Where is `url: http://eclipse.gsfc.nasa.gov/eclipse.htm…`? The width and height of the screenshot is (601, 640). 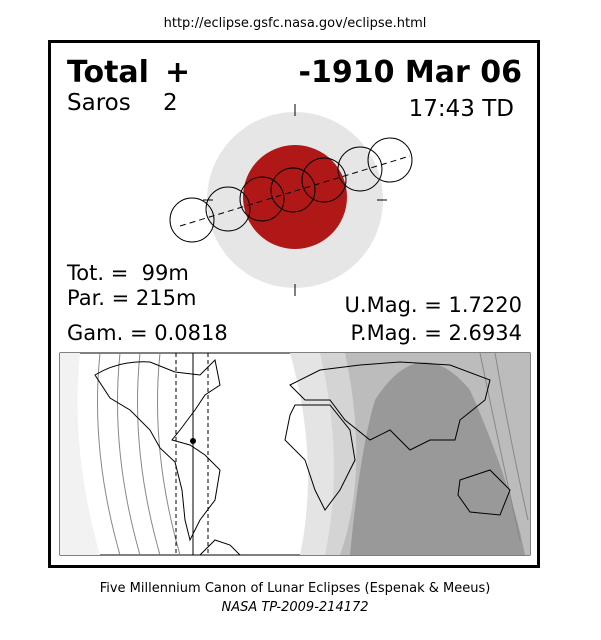 url: http://eclipse.gsfc.nasa.gov/eclipse.htm… is located at coordinates (295, 23).